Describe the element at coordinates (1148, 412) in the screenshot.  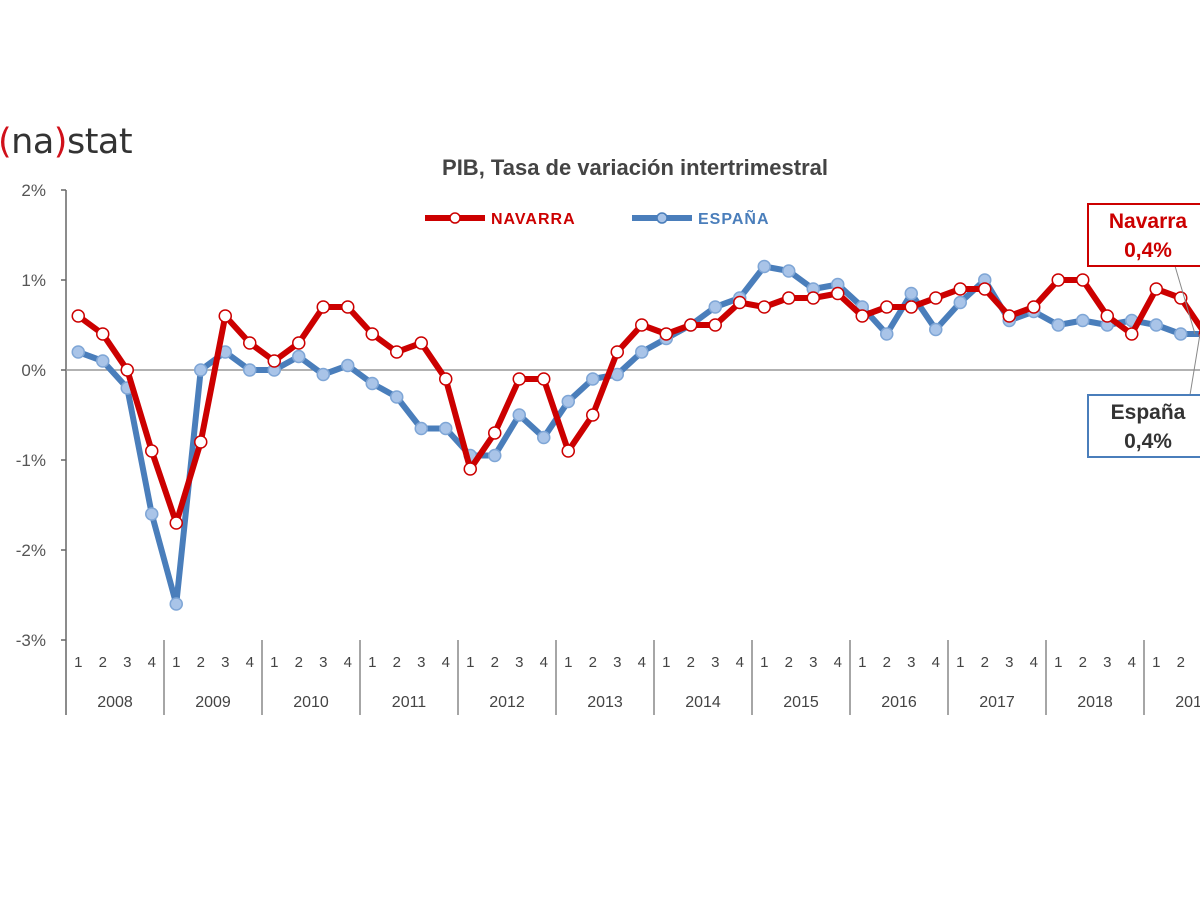
I see `callout-label: España` at that location.